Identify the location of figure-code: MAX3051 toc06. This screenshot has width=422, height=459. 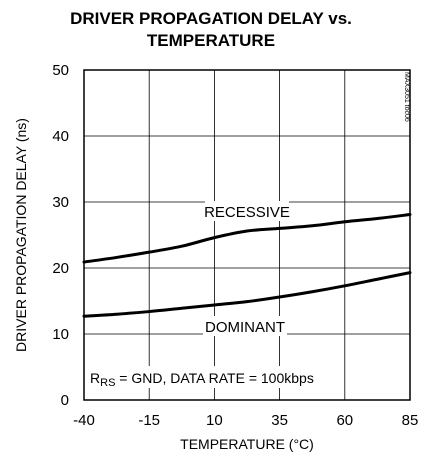
(406, 97).